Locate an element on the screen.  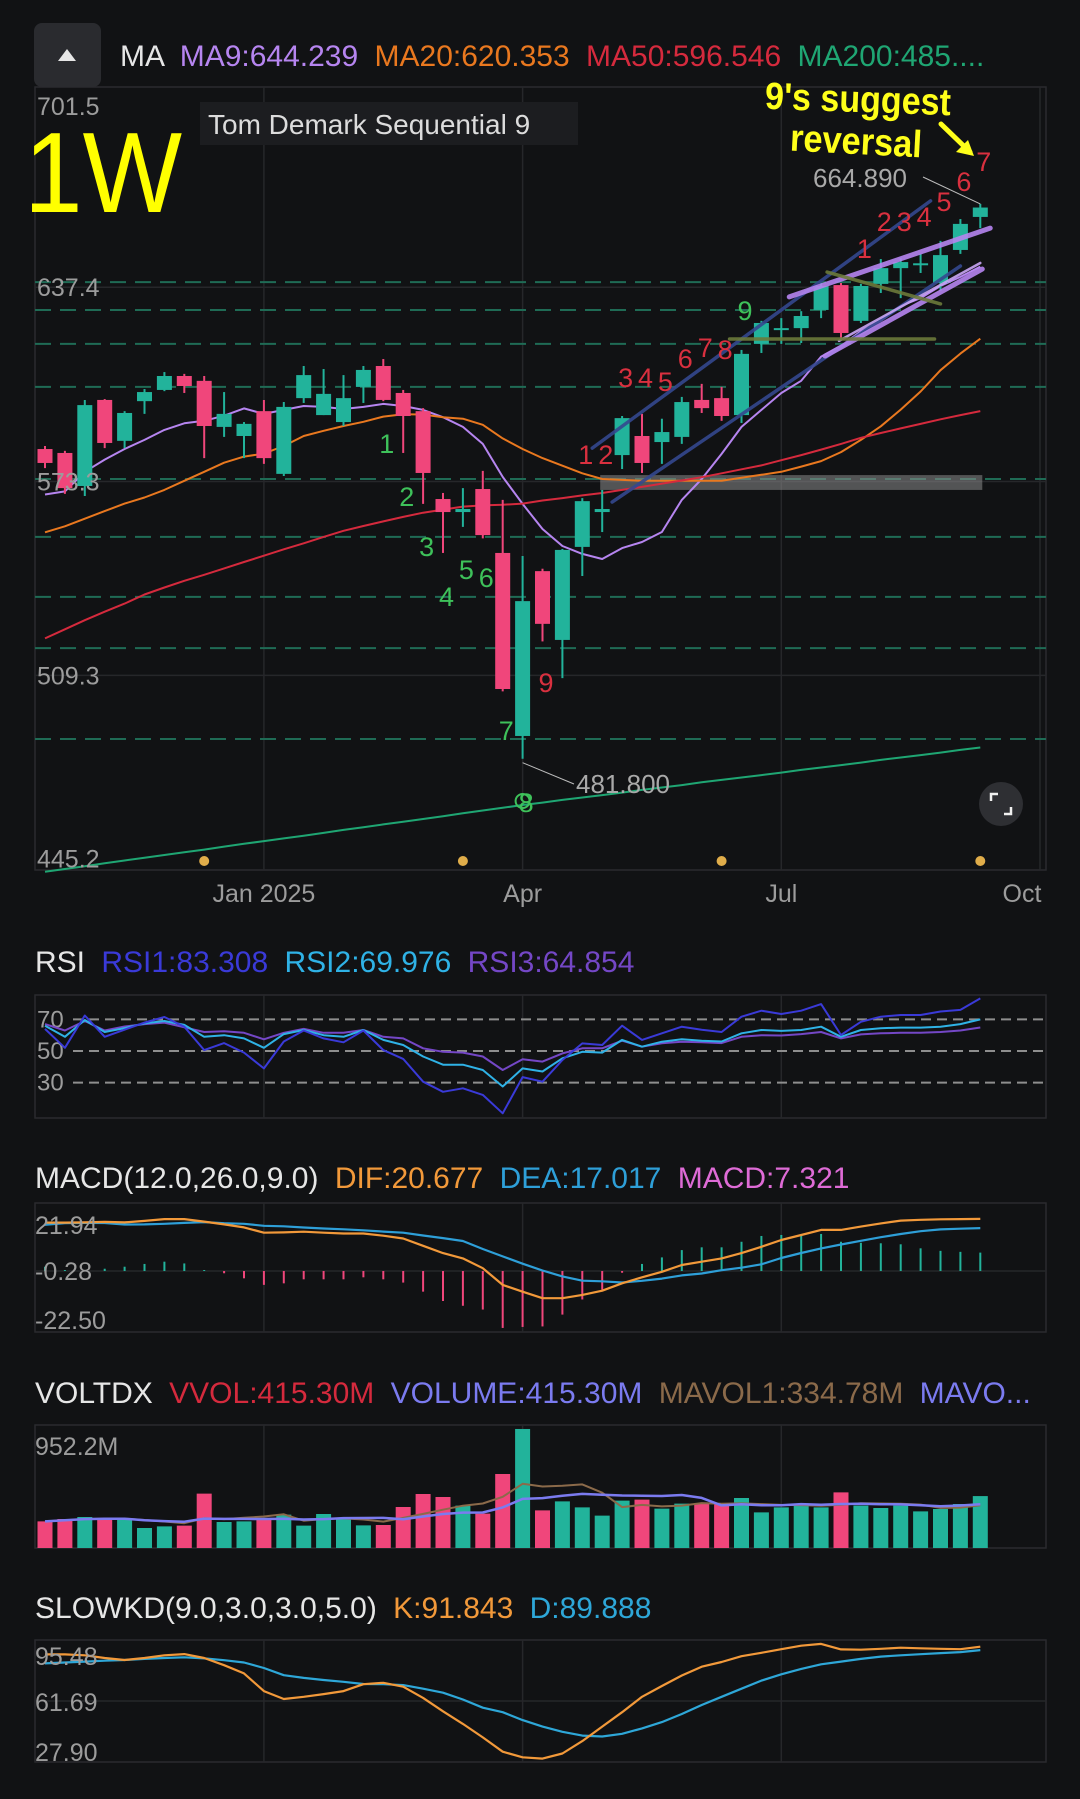
ma-toggle-button is located at coordinates (67, 55).